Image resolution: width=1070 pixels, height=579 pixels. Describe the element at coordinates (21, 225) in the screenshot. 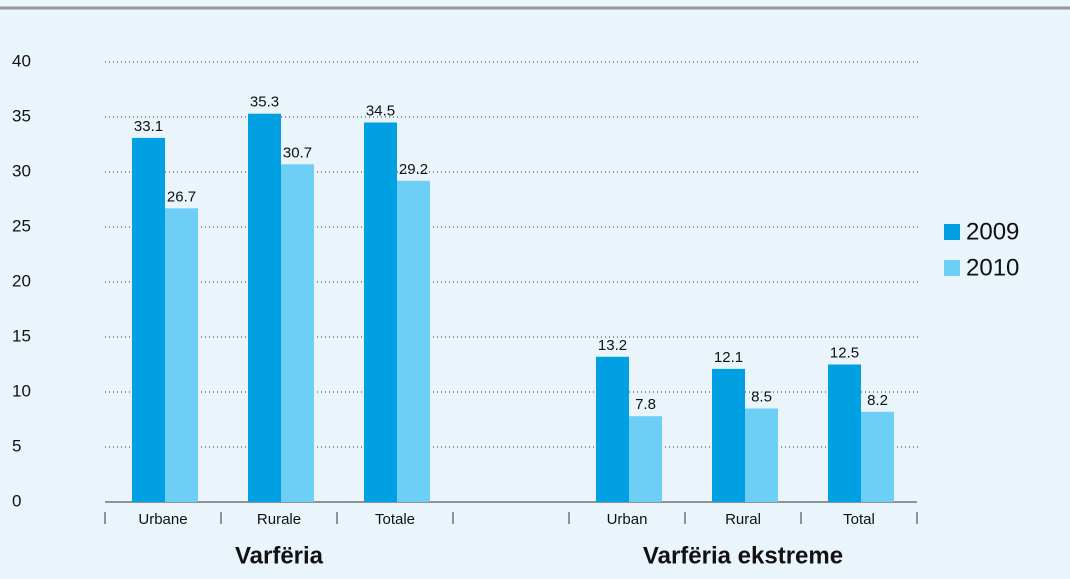

I see `y-tick-label: 25` at that location.